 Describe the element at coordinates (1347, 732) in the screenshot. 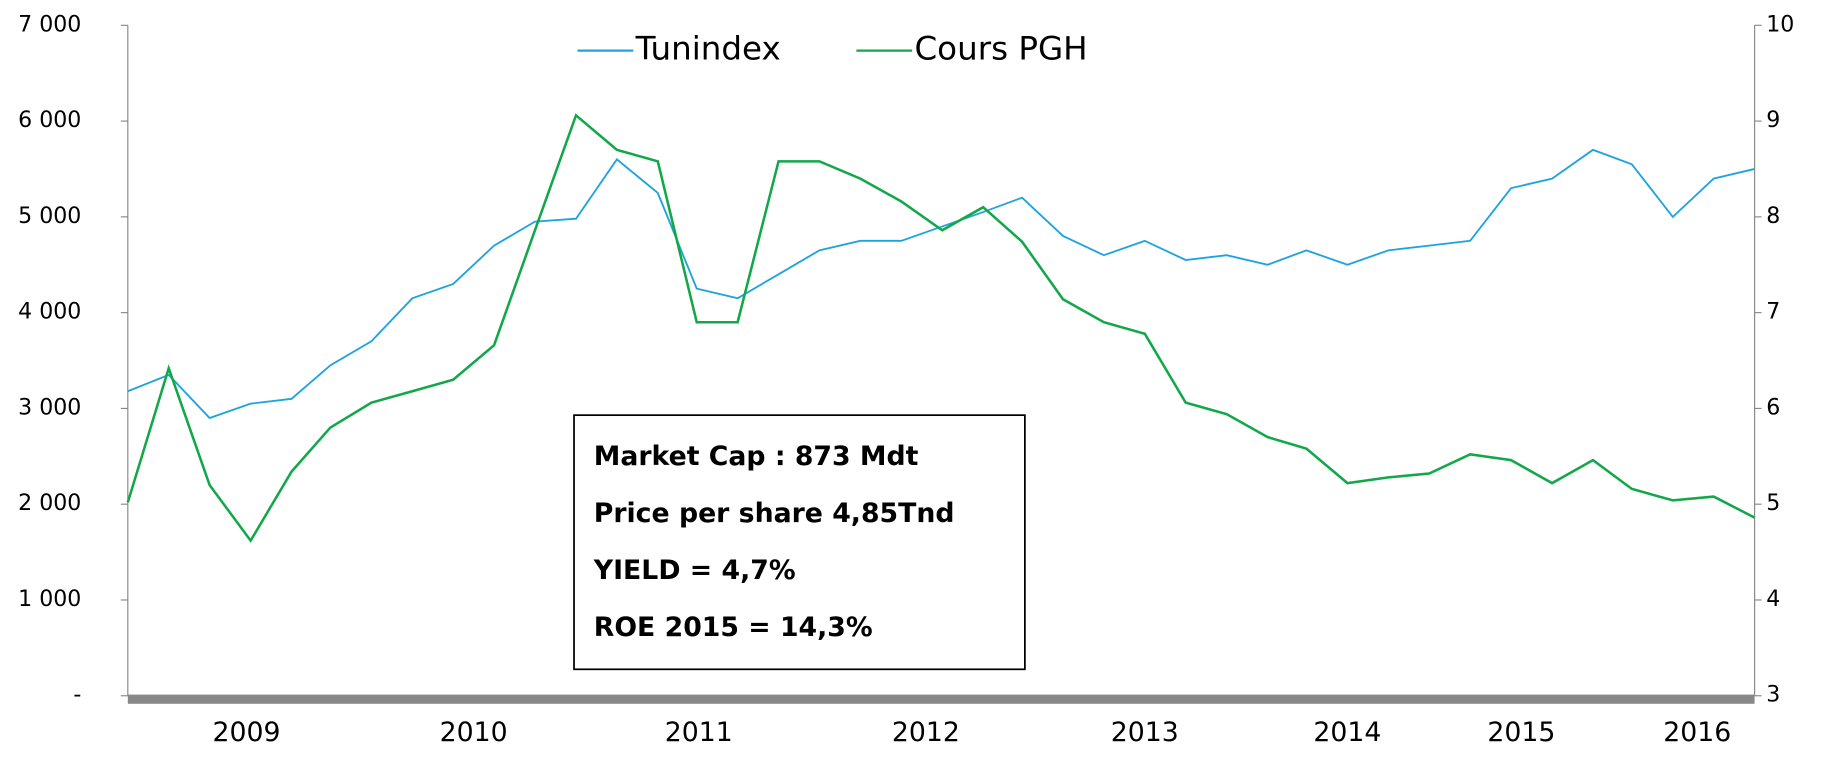

I see `x-tick-label: 2014` at that location.